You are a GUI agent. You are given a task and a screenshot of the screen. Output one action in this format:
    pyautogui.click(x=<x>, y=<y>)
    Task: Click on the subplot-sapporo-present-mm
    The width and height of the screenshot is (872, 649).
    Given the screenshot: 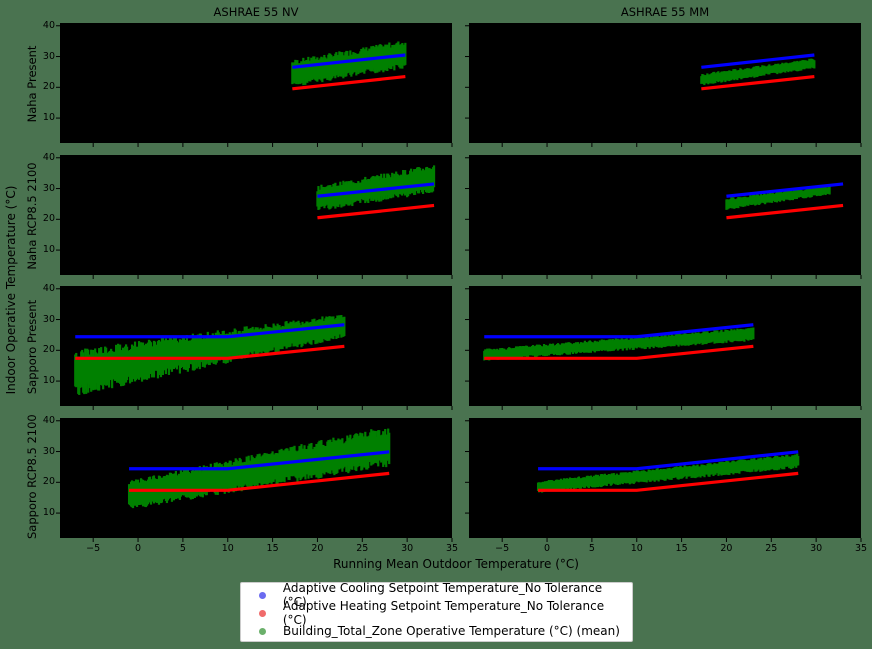 What is the action you would take?
    pyautogui.click(x=663, y=348)
    